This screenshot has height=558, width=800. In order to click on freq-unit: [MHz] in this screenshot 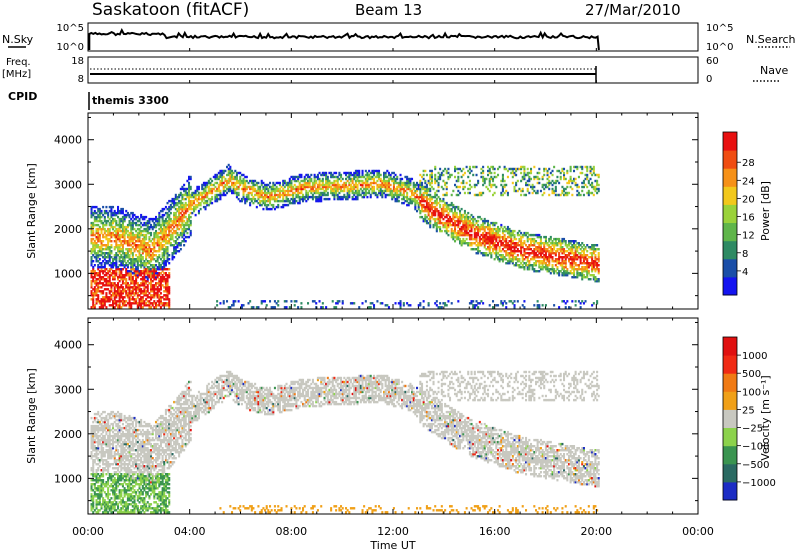, I will do `click(16, 74)`.